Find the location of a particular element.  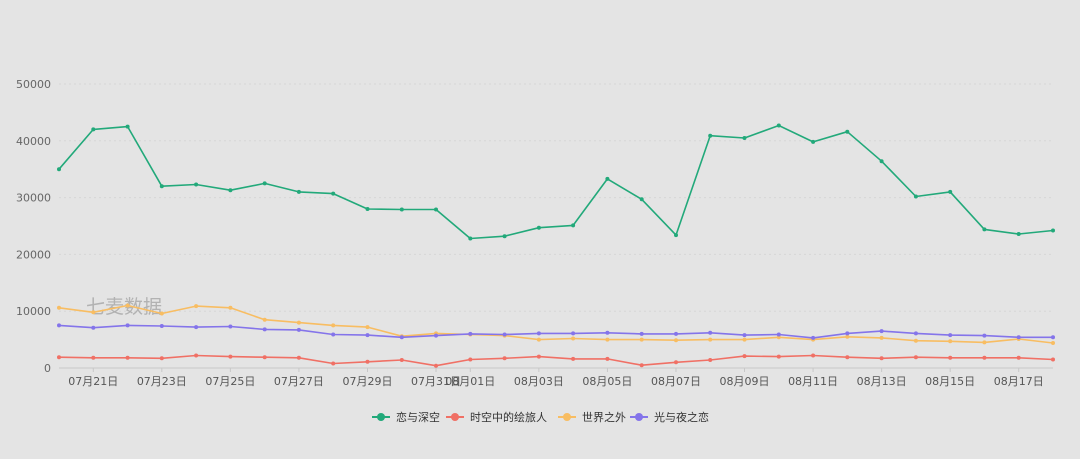

x-tick-label: 07月25日 is located at coordinates (230, 381).